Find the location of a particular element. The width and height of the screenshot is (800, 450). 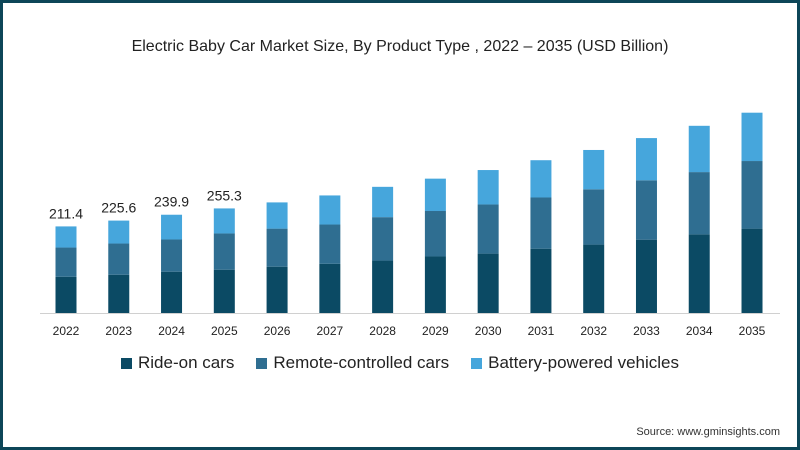

x-tick-label: 2025 is located at coordinates (224, 331).